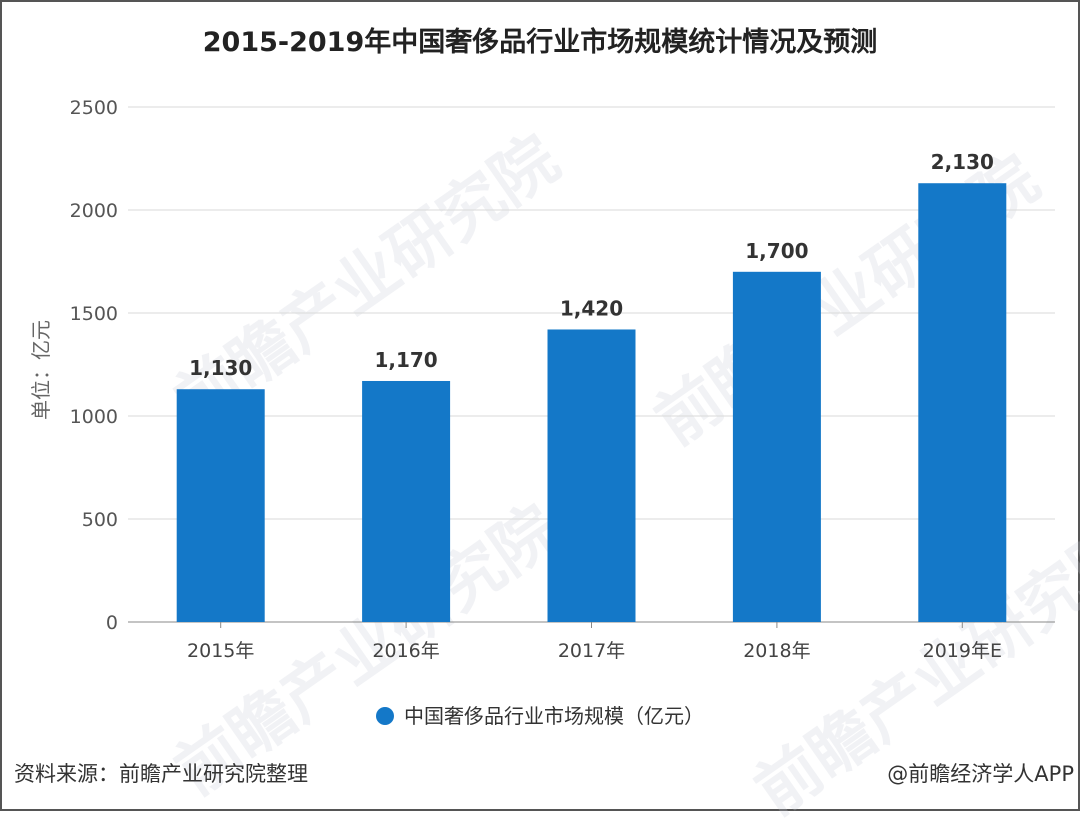  Describe the element at coordinates (100, 520) in the screenshot. I see `y-tick-label: 500` at that location.